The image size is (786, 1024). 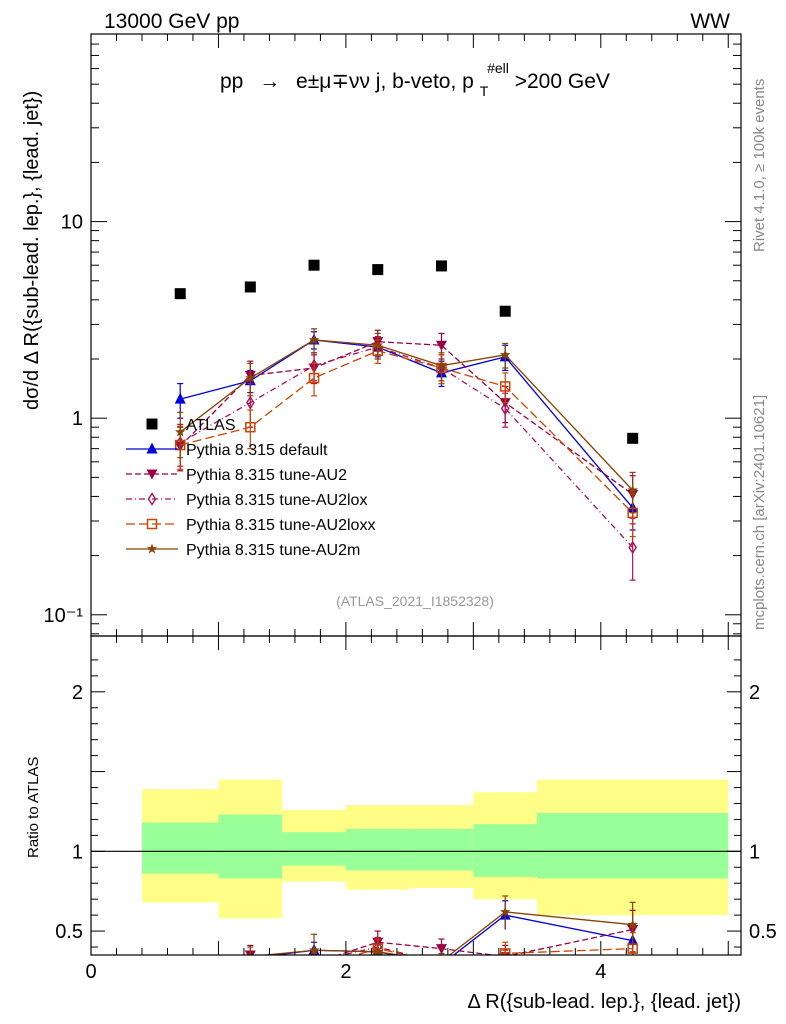 I want to click on header-energy: 13000 GeV pp, so click(x=171, y=21).